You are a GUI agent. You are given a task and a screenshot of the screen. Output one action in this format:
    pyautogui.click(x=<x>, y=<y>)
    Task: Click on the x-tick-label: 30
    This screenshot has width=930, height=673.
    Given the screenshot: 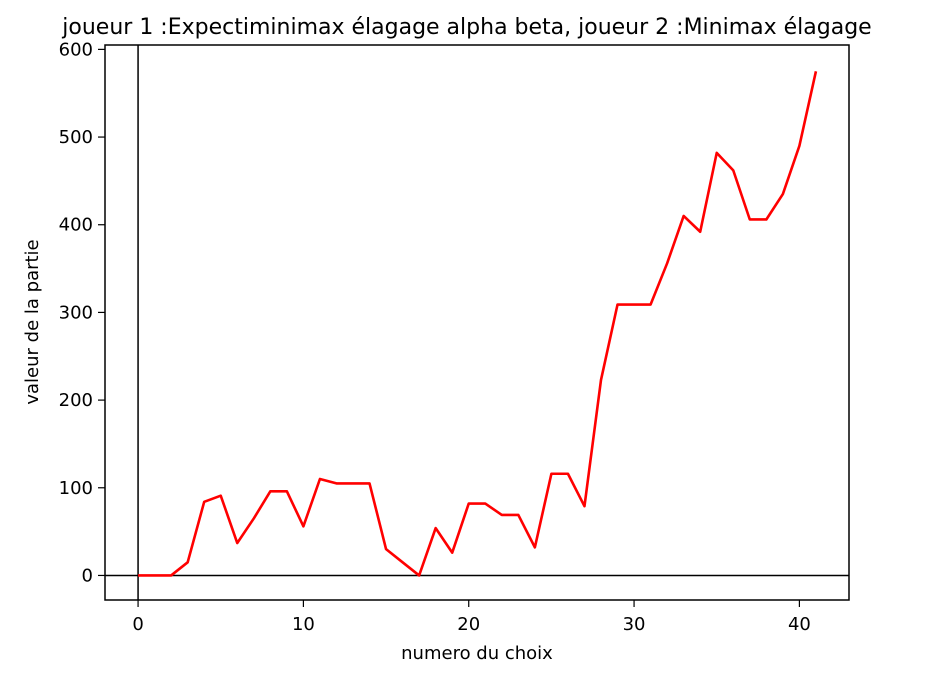 What is the action you would take?
    pyautogui.click(x=634, y=624)
    